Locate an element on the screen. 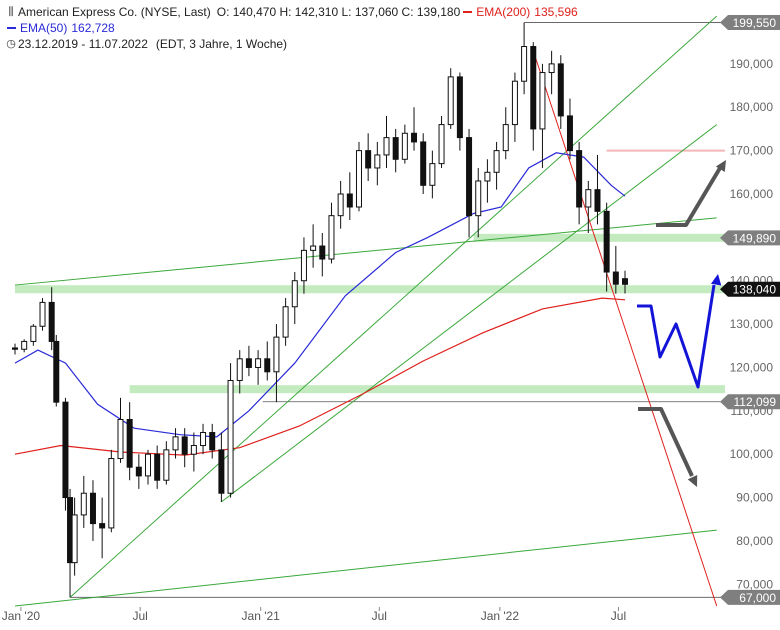  price-tag-label: 67,000 is located at coordinates (757, 598).